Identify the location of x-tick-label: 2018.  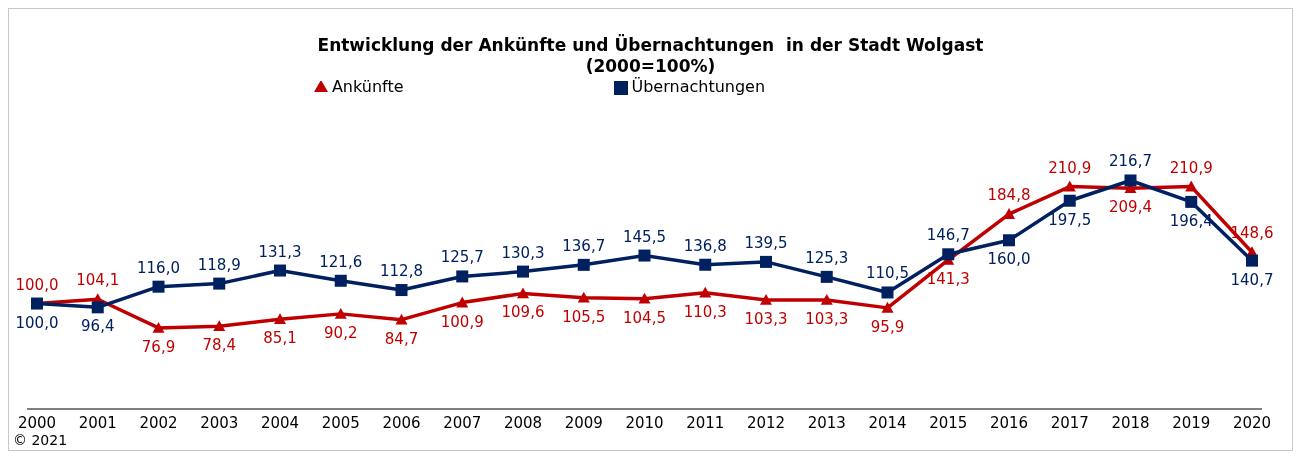
(1130, 422).